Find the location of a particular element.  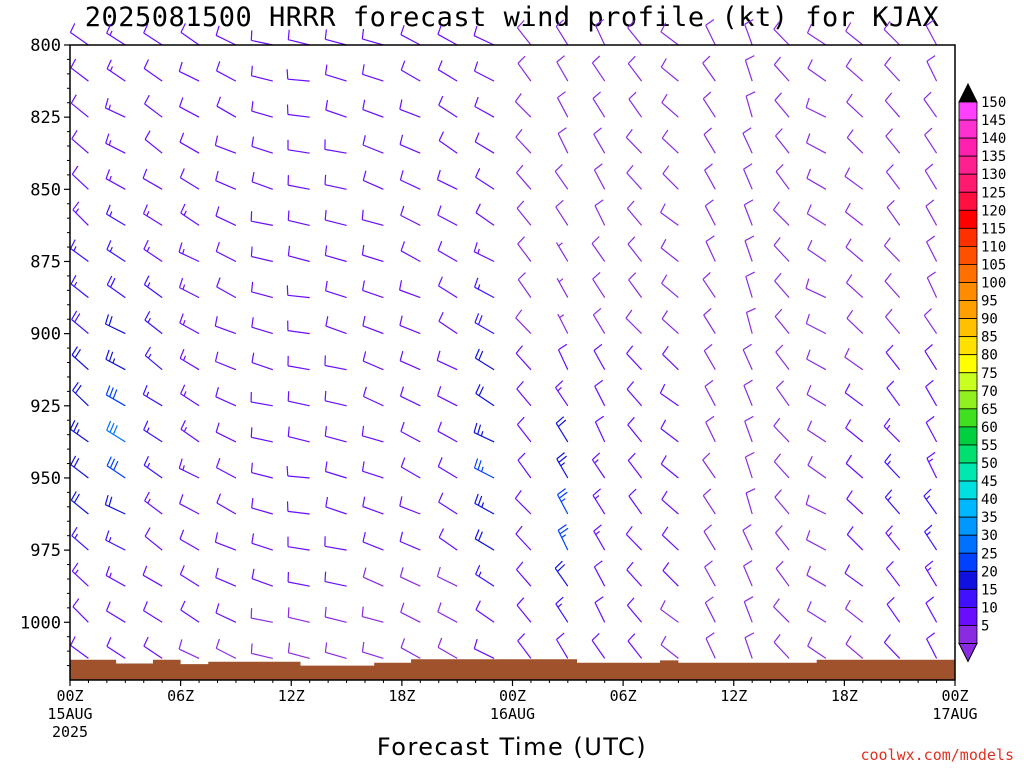

y-tick-label: 800 is located at coordinates (45, 46).